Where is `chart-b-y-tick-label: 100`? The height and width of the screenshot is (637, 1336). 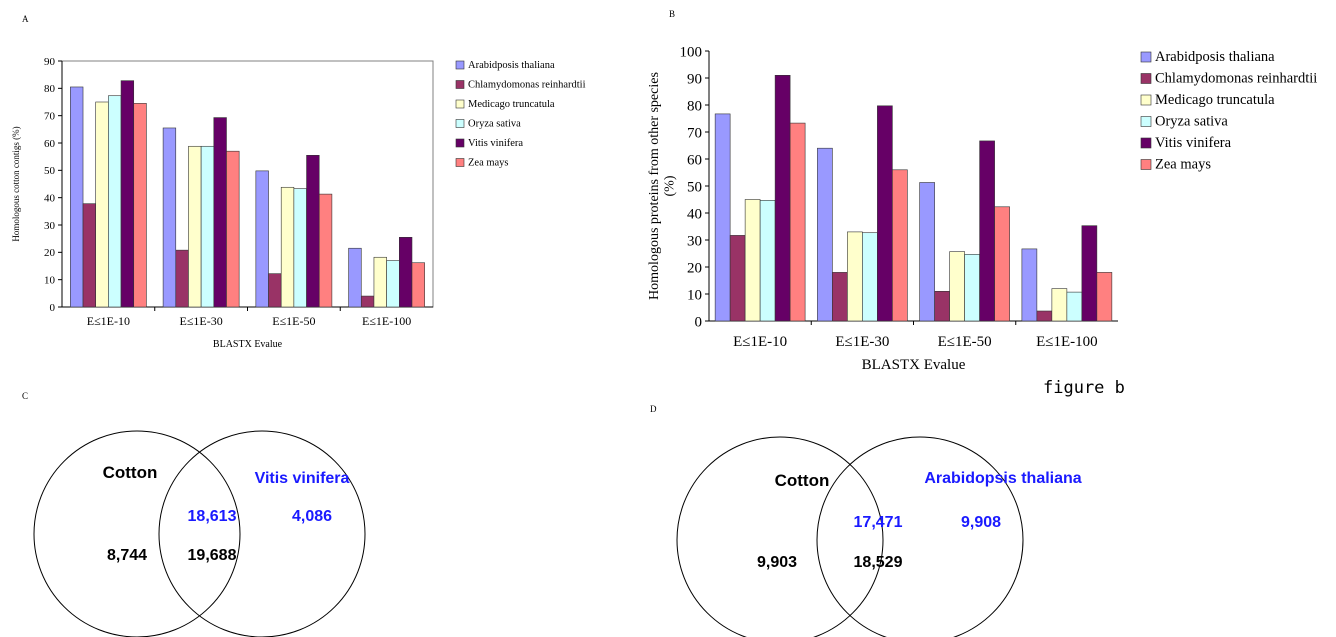 chart-b-y-tick-label: 100 is located at coordinates (691, 52).